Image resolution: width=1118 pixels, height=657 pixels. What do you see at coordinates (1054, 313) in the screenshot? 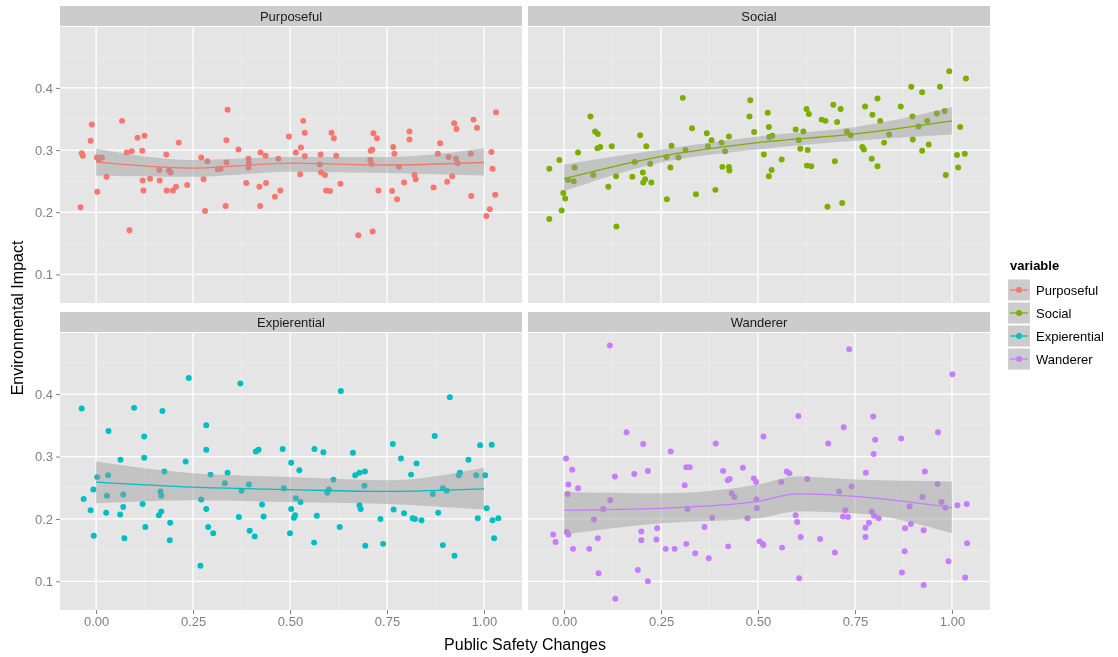
I see `legend-label: Social` at bounding box center [1054, 313].